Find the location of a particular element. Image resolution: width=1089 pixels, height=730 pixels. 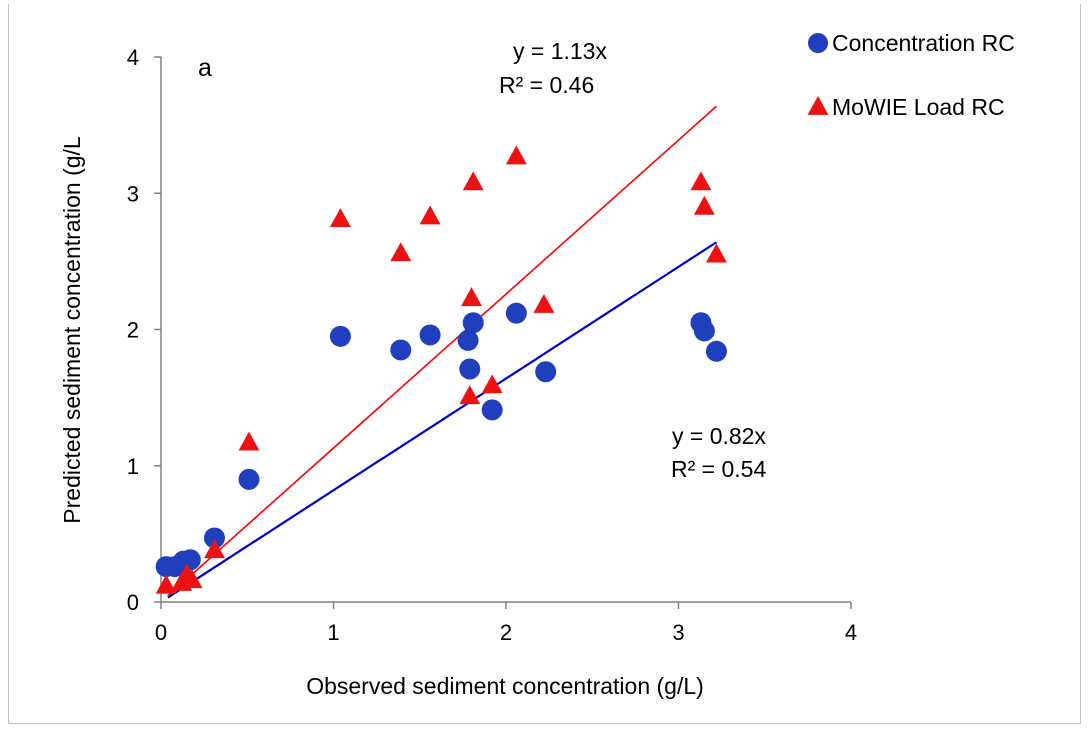

x-tick-label: 1 is located at coordinates (333, 632).